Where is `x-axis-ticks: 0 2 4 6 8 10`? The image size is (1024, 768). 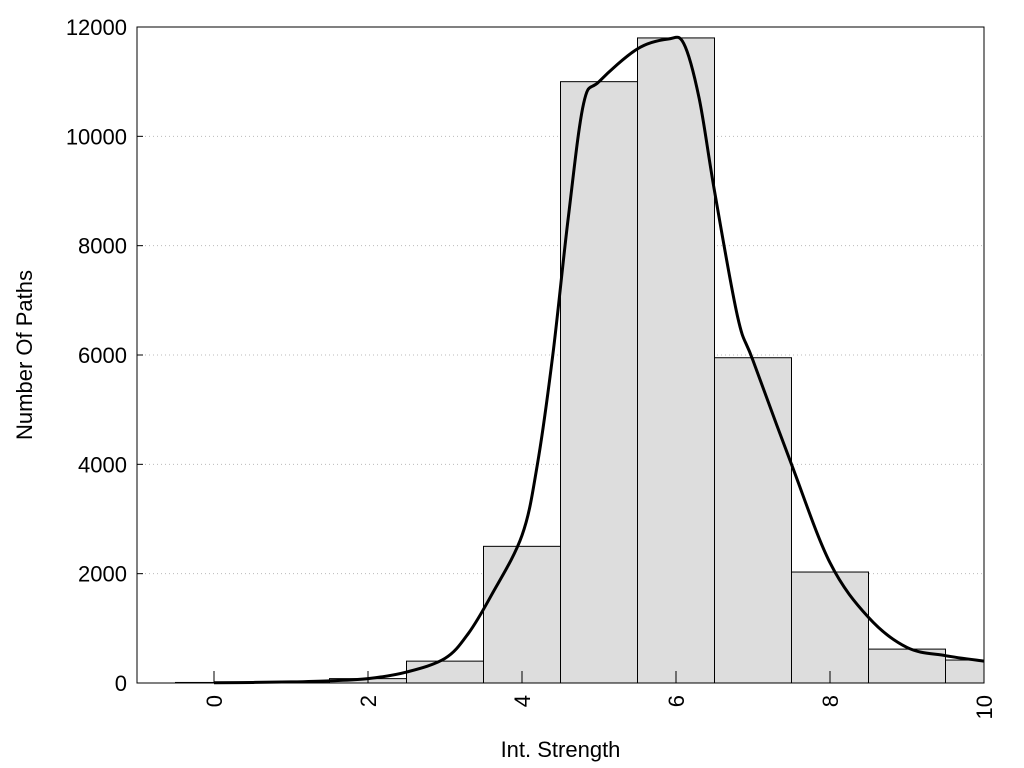
x-axis-ticks: 0 2 4 6 8 10 is located at coordinates (599, 695).